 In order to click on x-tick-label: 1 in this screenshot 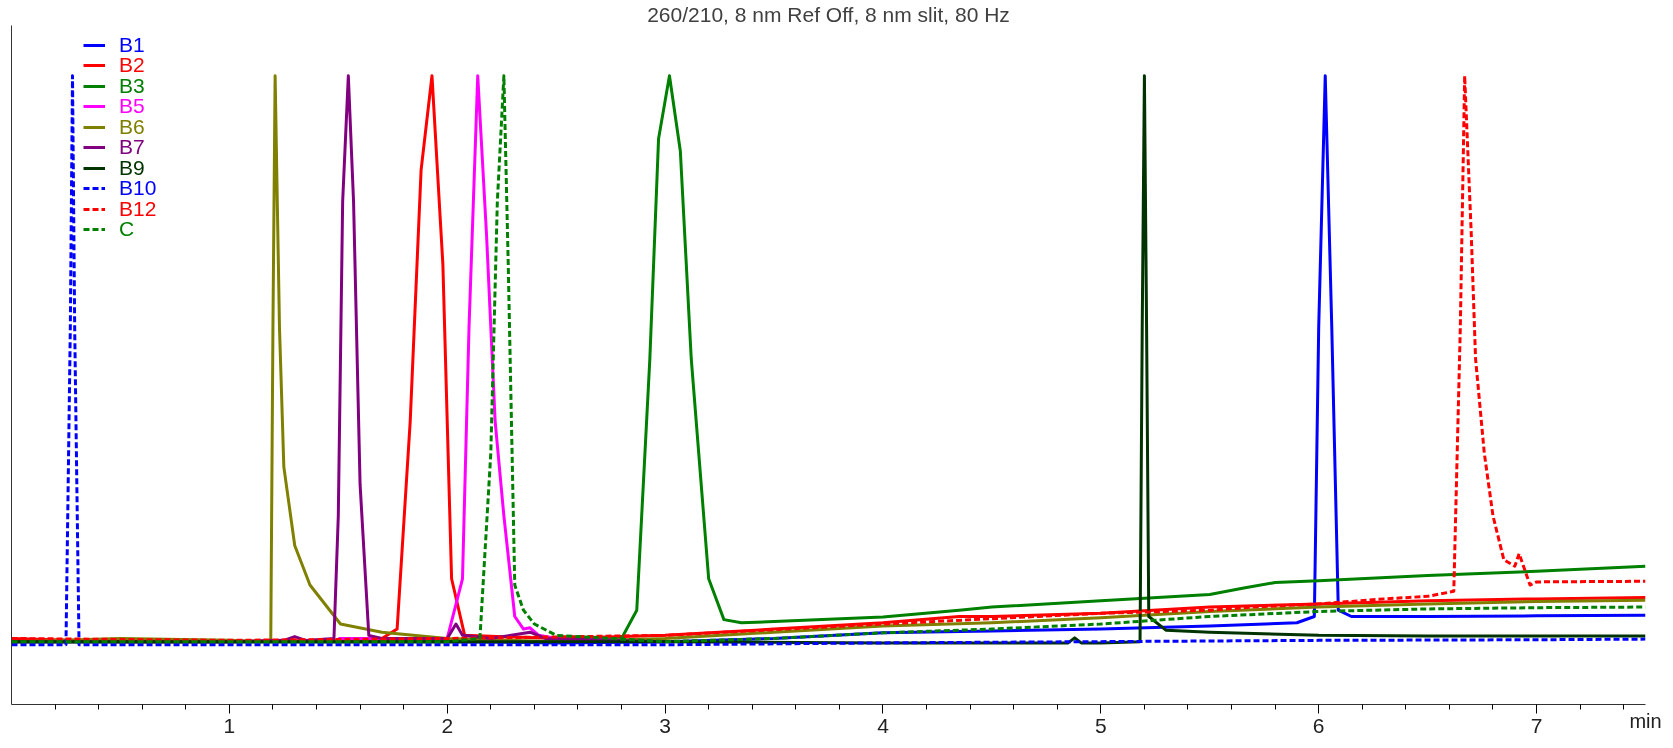, I will do `click(229, 725)`.